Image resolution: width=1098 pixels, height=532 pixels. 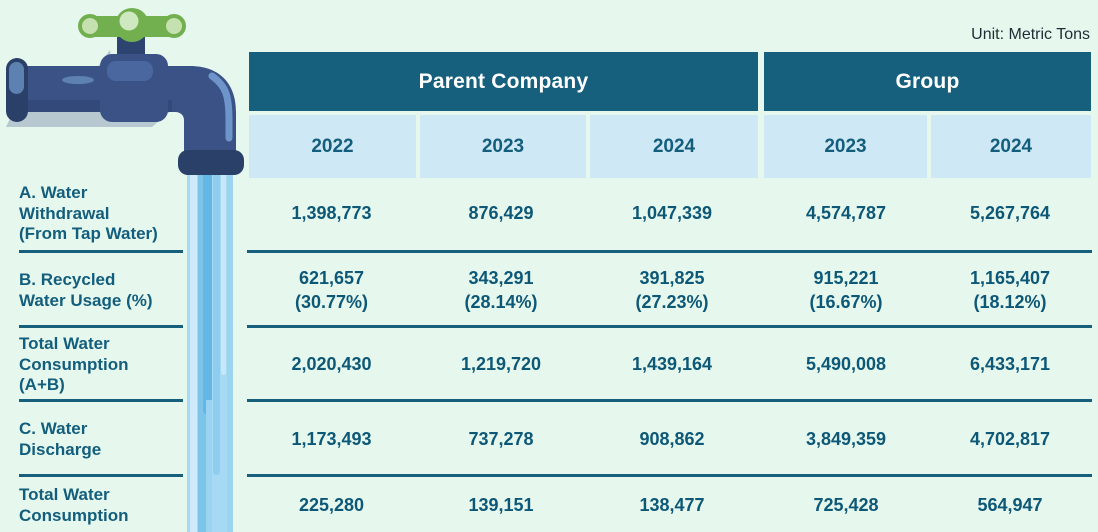 I want to click on data-cell: 737,278, so click(x=501, y=438).